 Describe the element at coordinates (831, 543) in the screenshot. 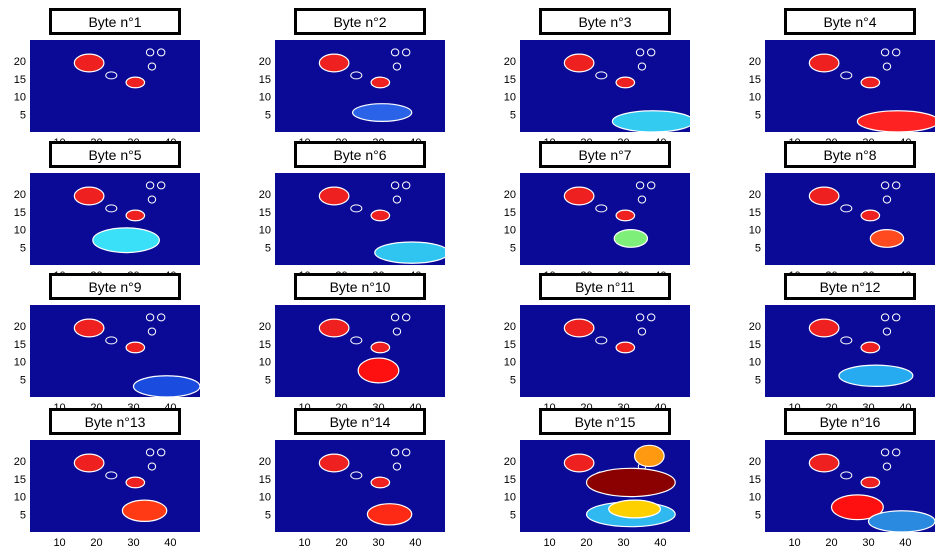

I see `x-tick-label: 20` at that location.